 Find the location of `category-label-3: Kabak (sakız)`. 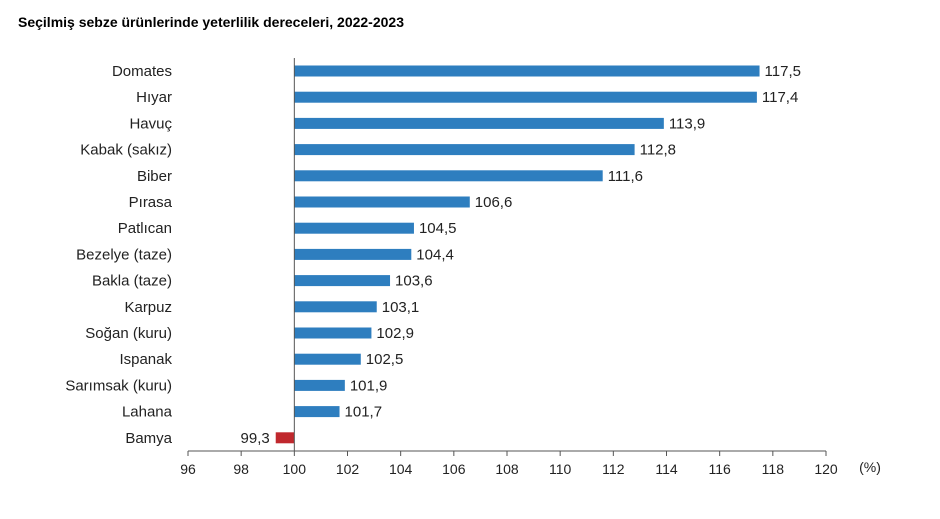

category-label-3: Kabak (sakız) is located at coordinates (126, 150).